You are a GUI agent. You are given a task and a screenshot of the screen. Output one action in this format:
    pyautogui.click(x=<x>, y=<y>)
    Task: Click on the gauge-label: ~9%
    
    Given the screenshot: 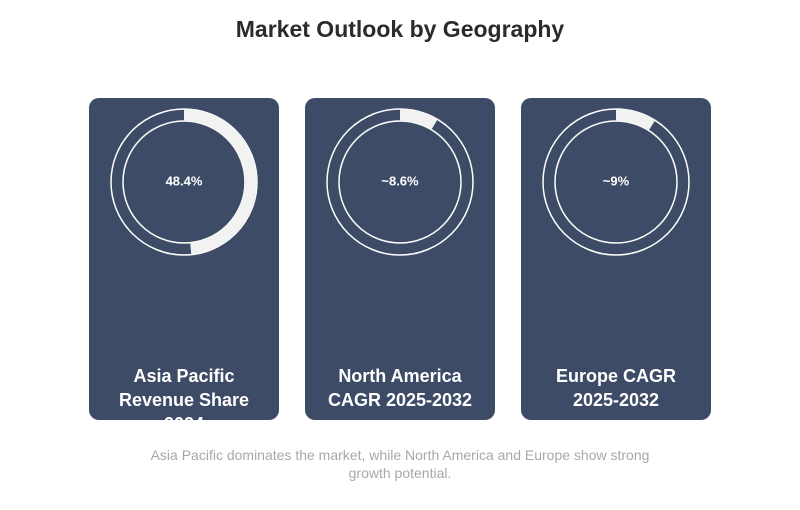 What is the action you would take?
    pyautogui.click(x=616, y=180)
    